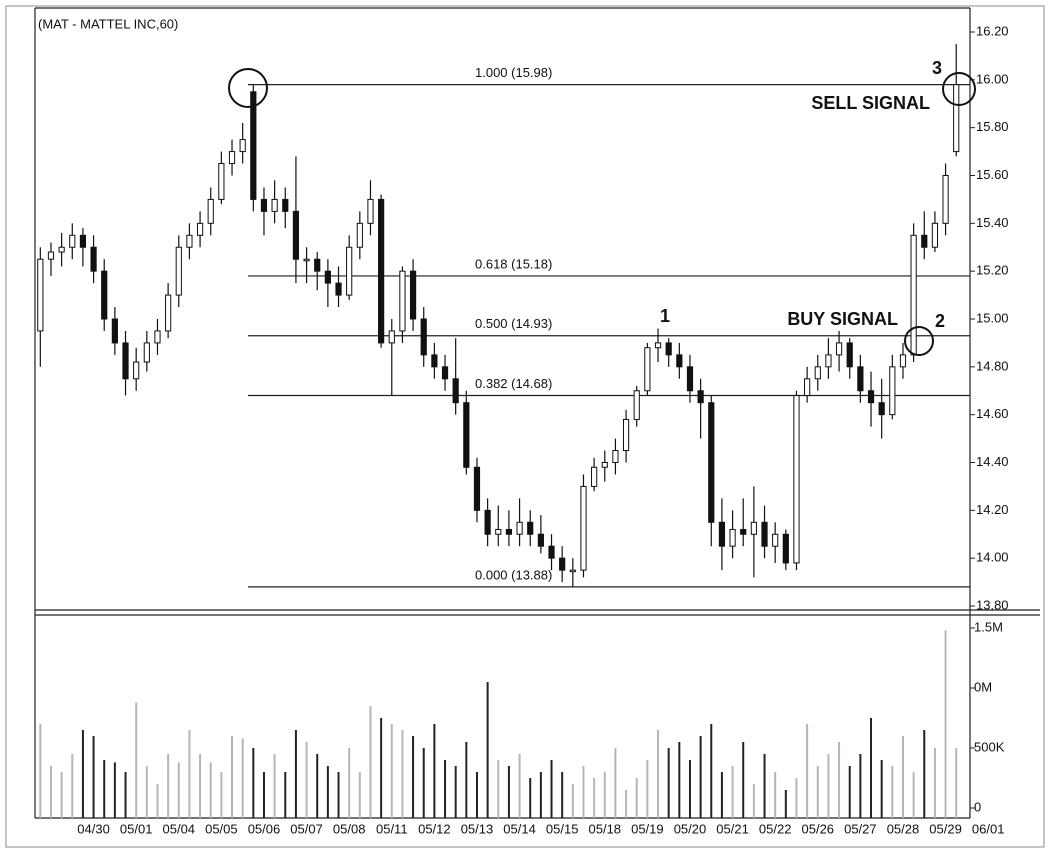  I want to click on y-tick-label: 15.00, so click(992, 317).